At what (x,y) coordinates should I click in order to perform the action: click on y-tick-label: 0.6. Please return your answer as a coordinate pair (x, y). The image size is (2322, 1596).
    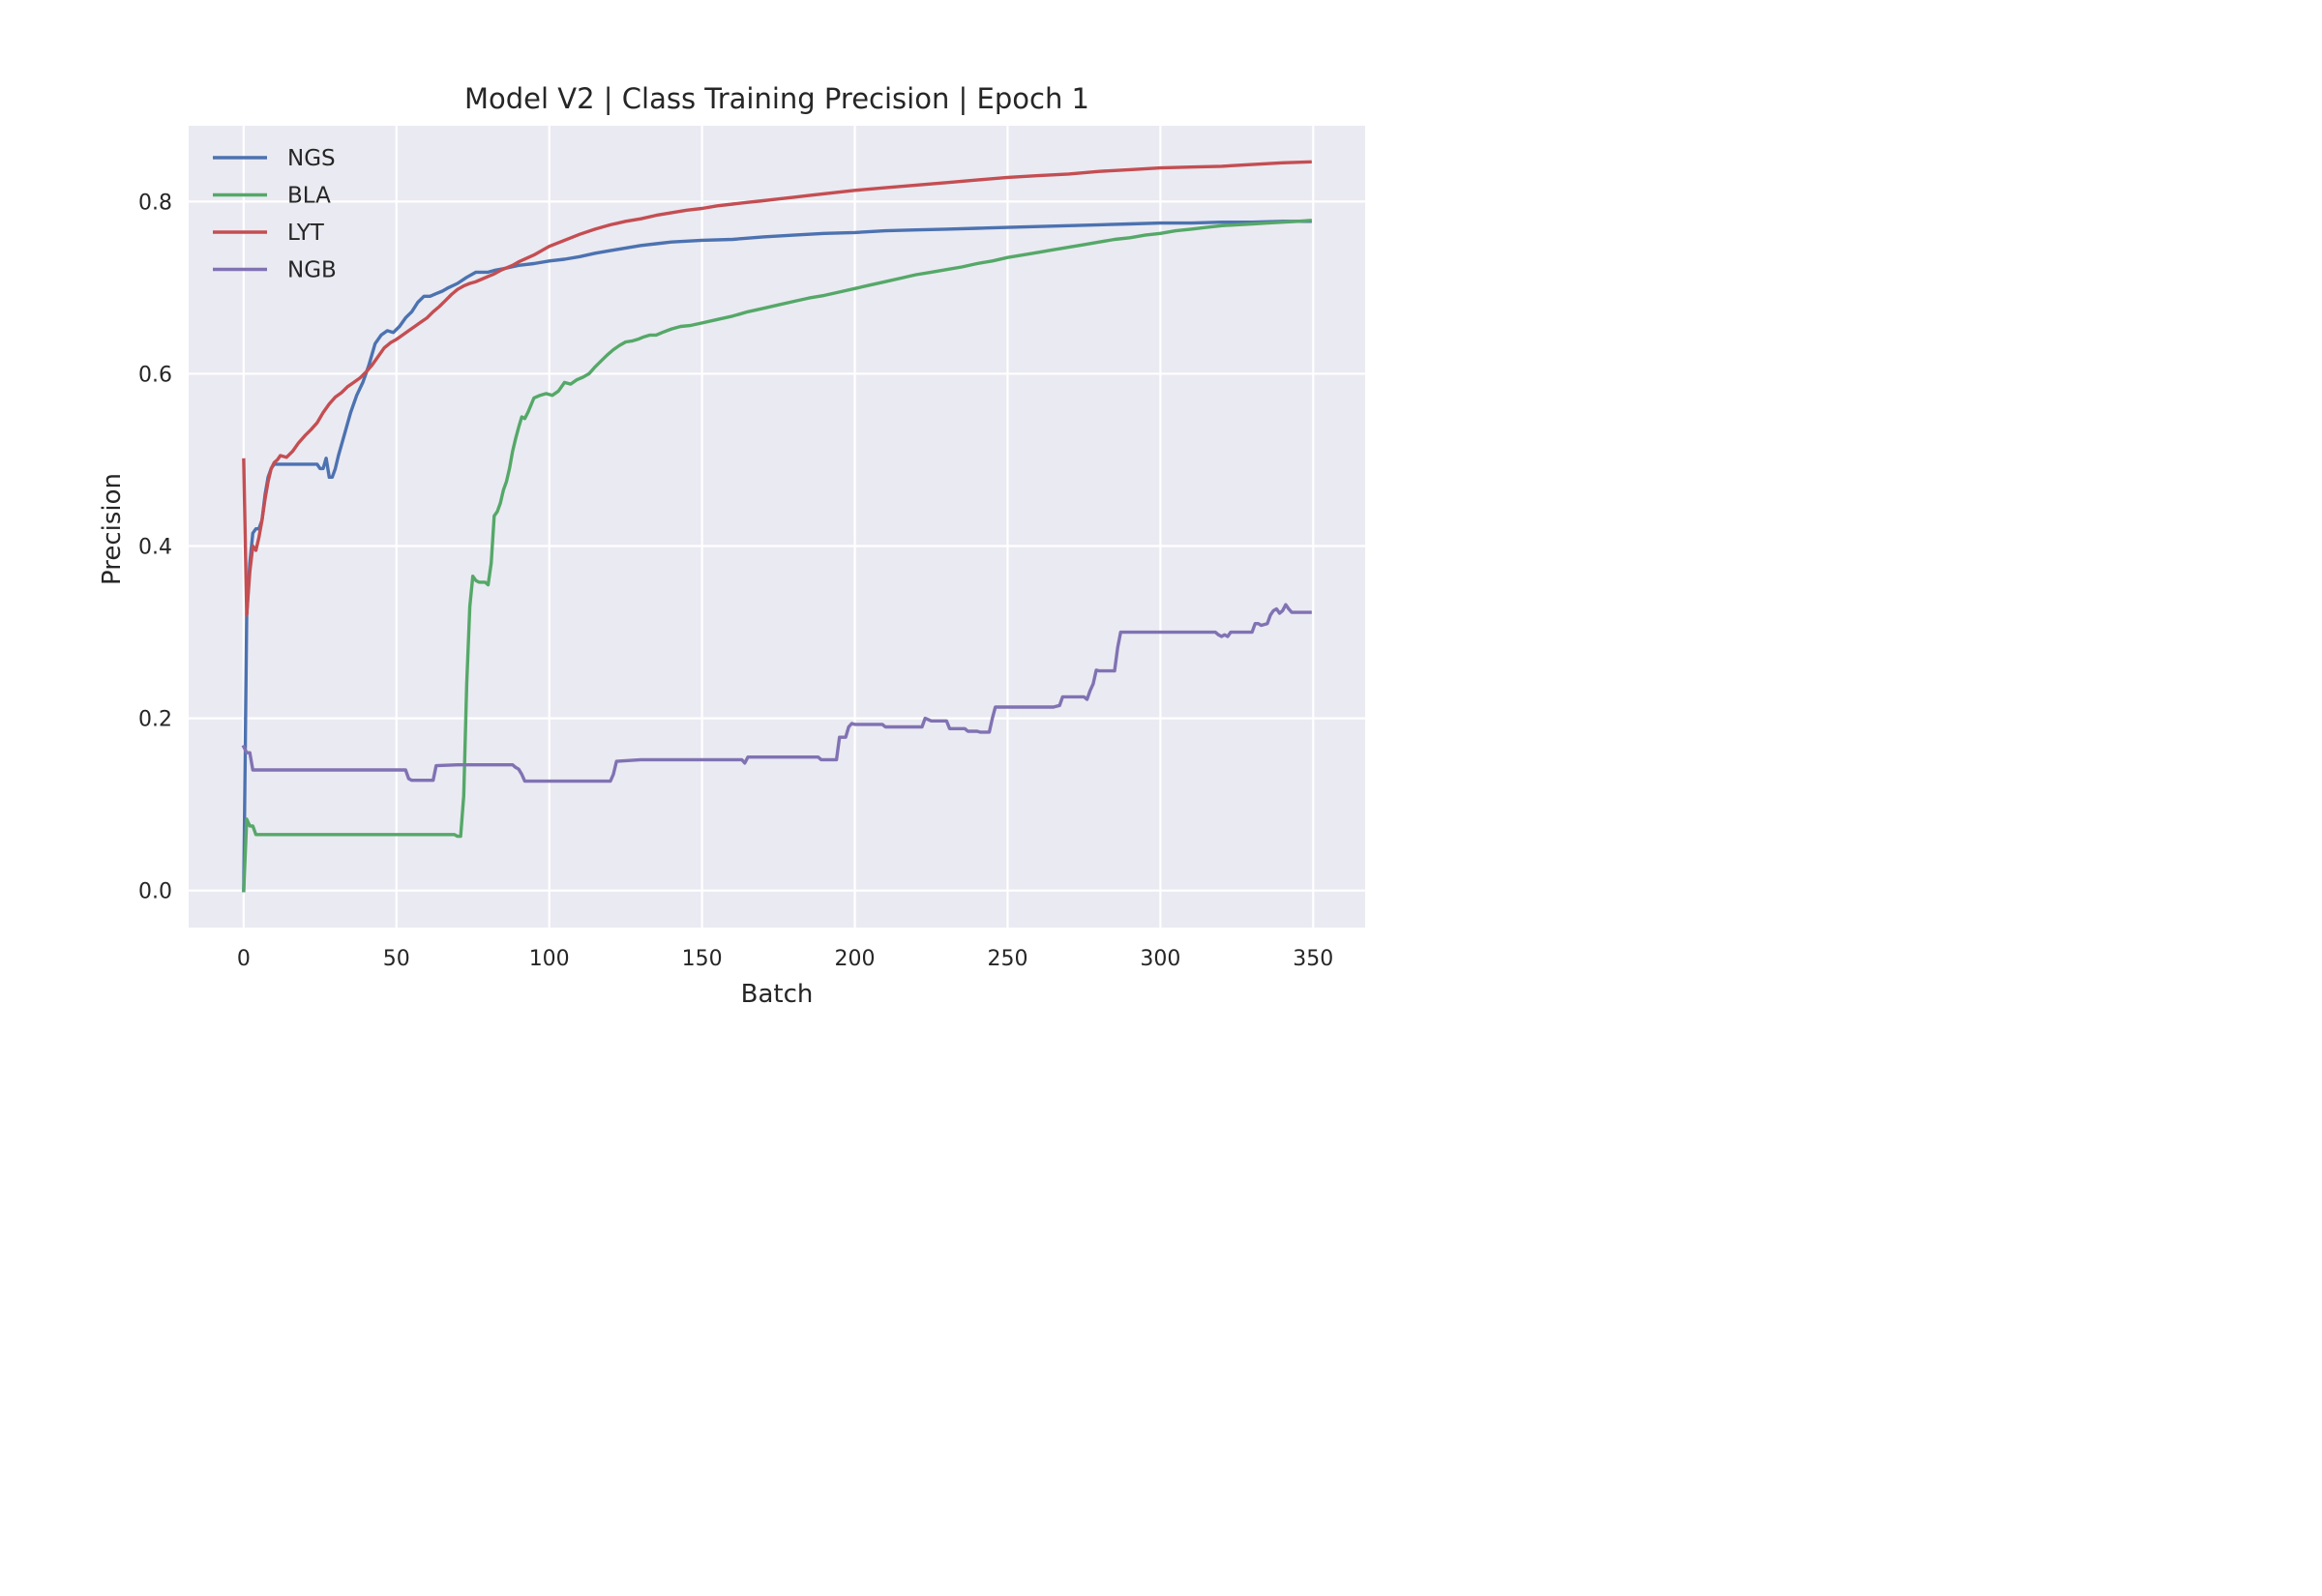
    Looking at the image, I should click on (155, 375).